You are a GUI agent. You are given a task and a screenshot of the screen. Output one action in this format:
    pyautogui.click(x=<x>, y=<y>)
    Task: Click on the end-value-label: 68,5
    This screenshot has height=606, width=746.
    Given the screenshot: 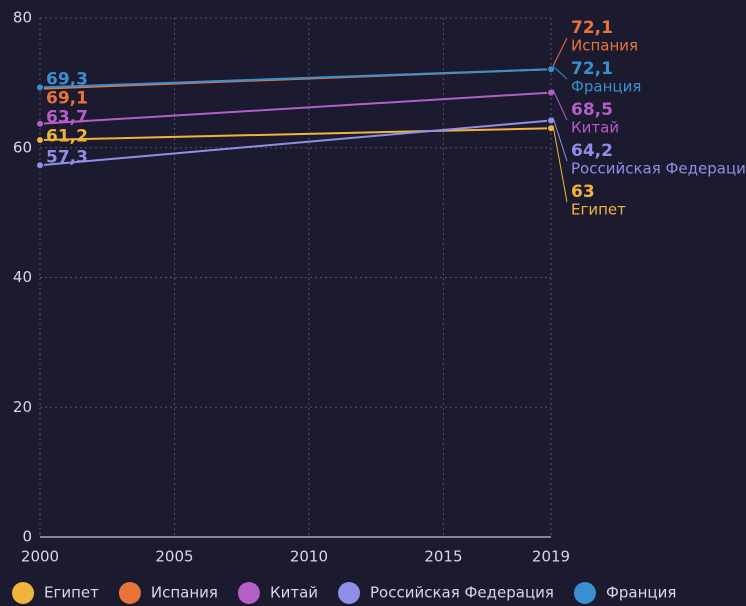 What is the action you would take?
    pyautogui.click(x=592, y=110)
    